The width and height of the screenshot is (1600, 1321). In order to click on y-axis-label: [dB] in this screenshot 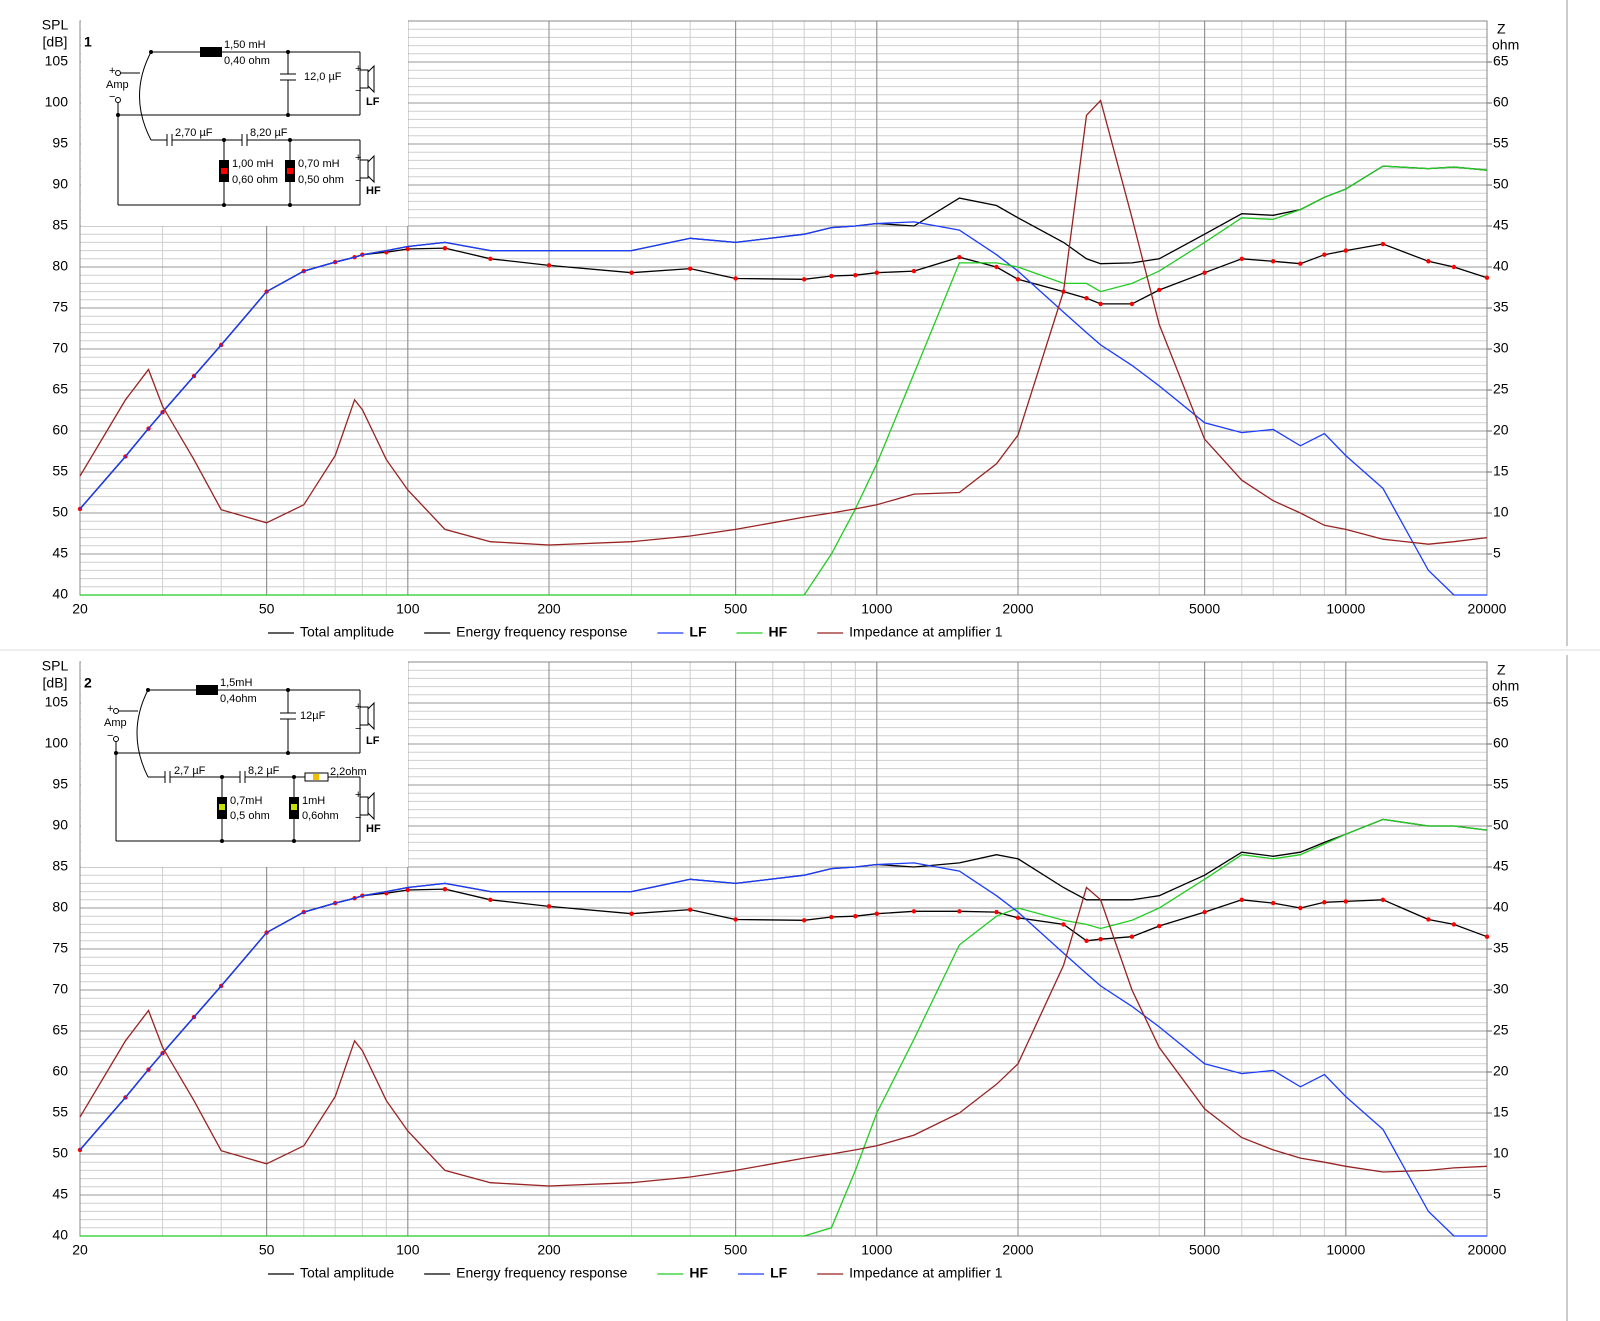, I will do `click(55, 42)`.